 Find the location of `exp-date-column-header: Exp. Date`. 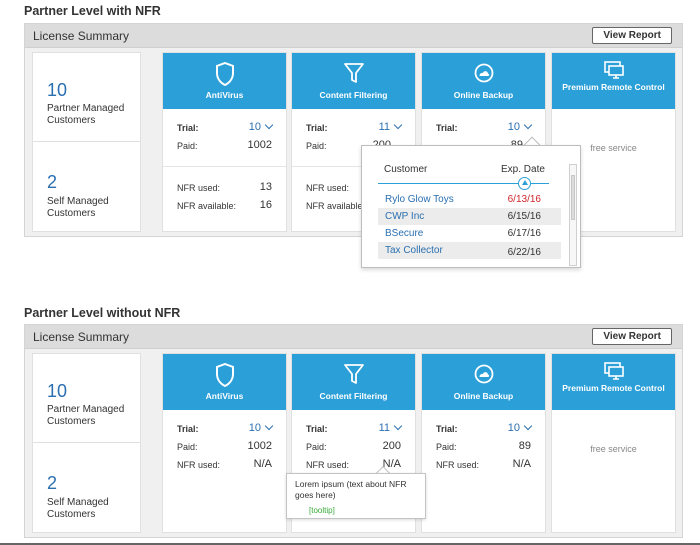

exp-date-column-header: Exp. Date is located at coordinates (523, 169).